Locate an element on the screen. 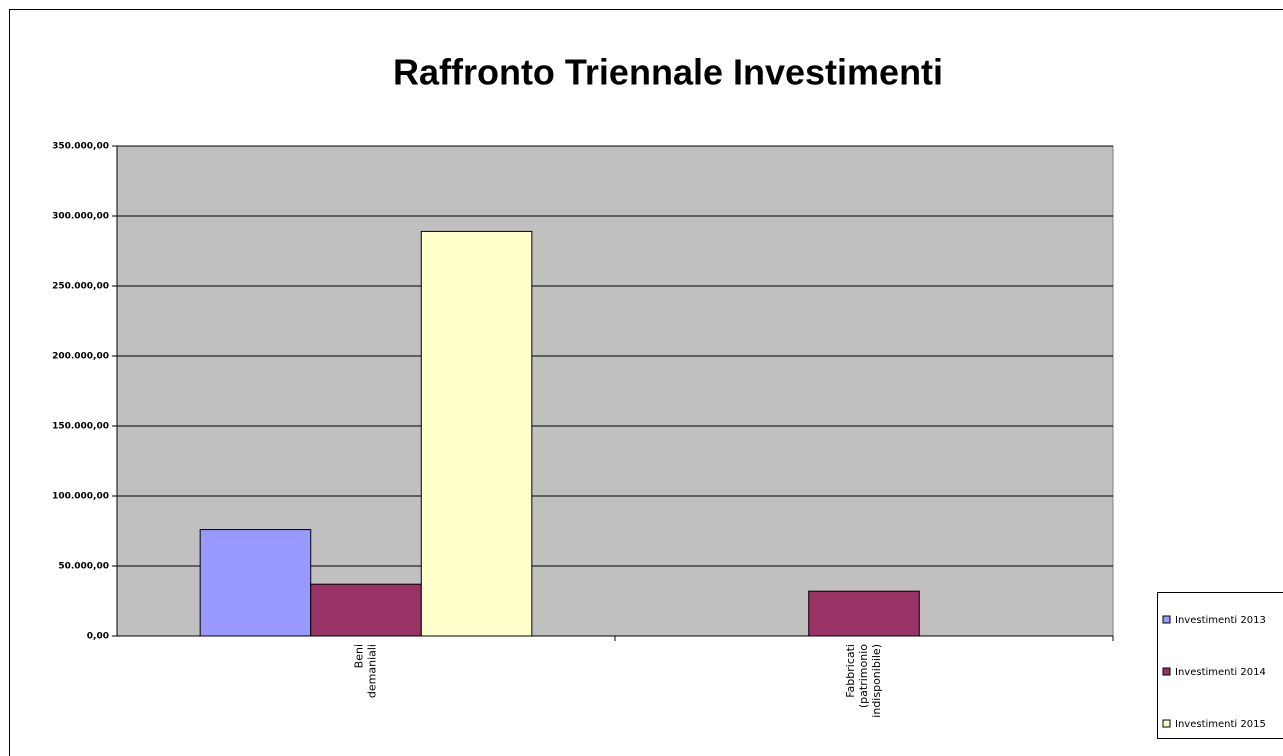  y-tick-label: 350.000,00 is located at coordinates (80, 147).